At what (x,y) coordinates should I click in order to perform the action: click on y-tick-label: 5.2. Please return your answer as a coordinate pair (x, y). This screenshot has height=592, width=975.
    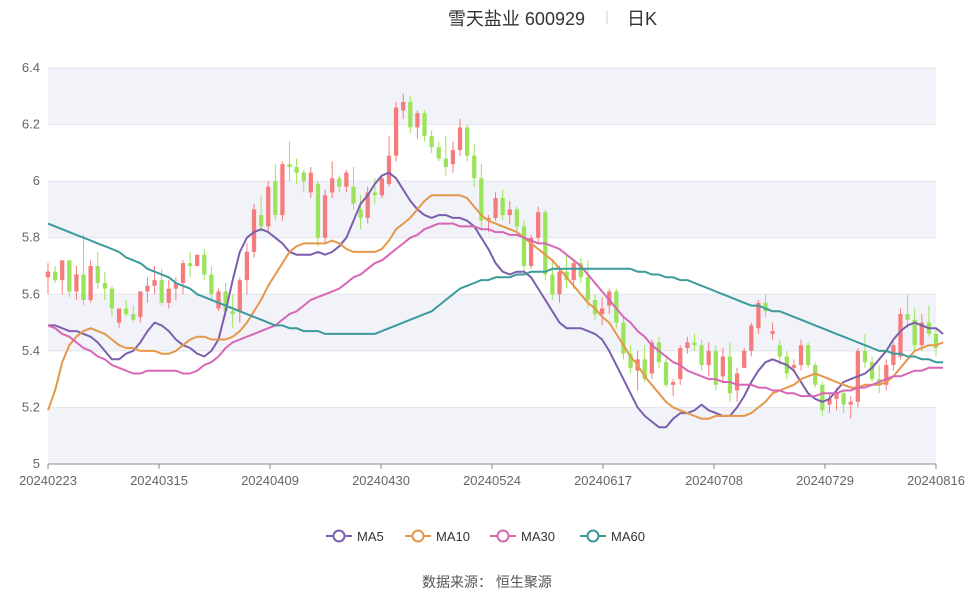
    Looking at the image, I should click on (31, 406).